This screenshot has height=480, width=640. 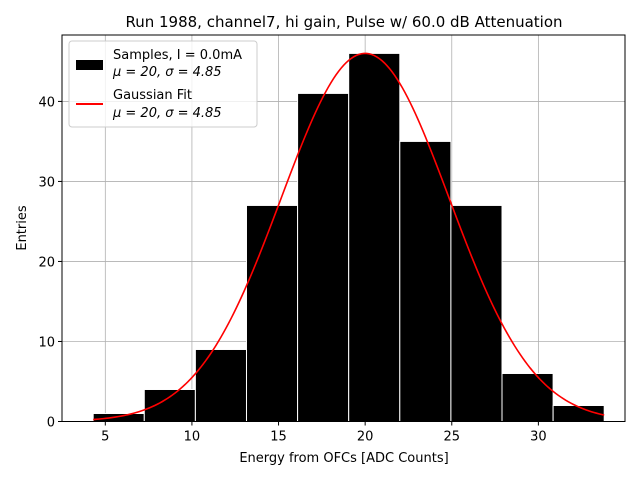 I want to click on legend-frame, so click(x=163, y=84).